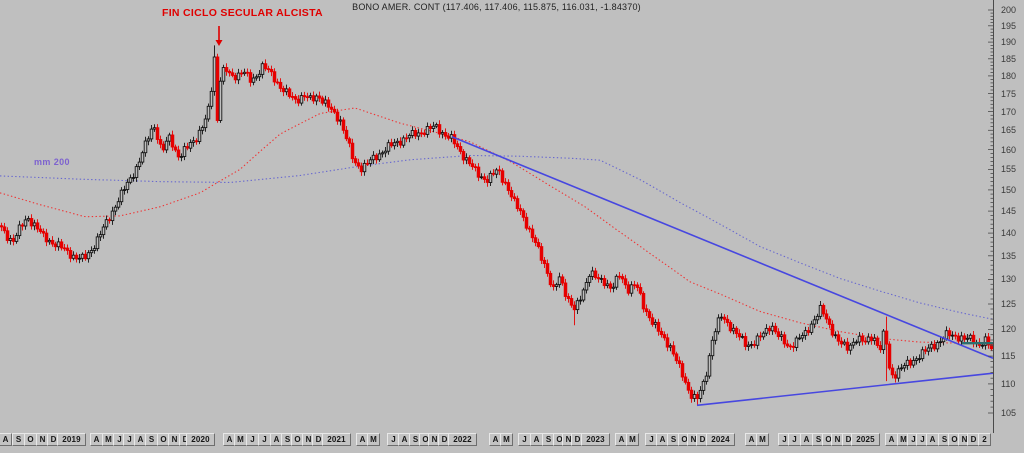 The height and width of the screenshot is (453, 1024). I want to click on time-axis-cell: S, so click(18, 439).